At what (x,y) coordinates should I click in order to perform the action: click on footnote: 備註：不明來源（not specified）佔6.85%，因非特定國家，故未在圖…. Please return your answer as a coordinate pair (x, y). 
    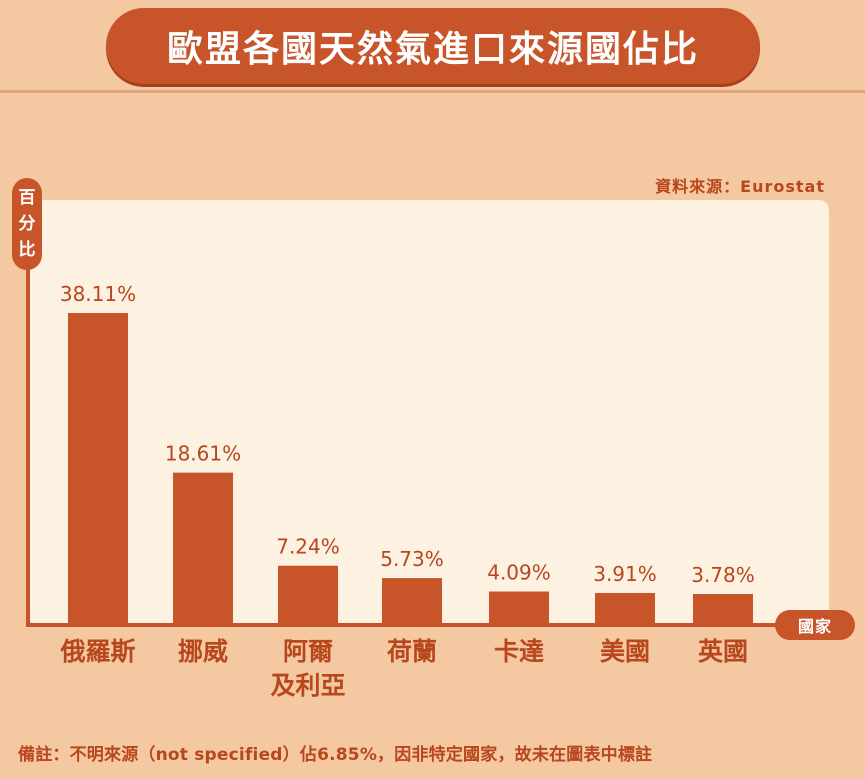
    Looking at the image, I should click on (335, 755).